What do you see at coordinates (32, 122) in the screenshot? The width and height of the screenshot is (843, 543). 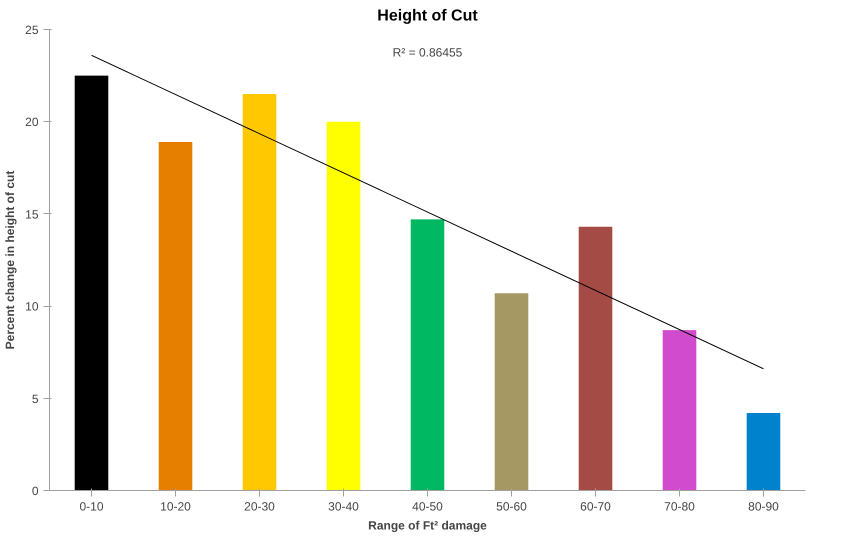 I see `y-tick-label: 20` at bounding box center [32, 122].